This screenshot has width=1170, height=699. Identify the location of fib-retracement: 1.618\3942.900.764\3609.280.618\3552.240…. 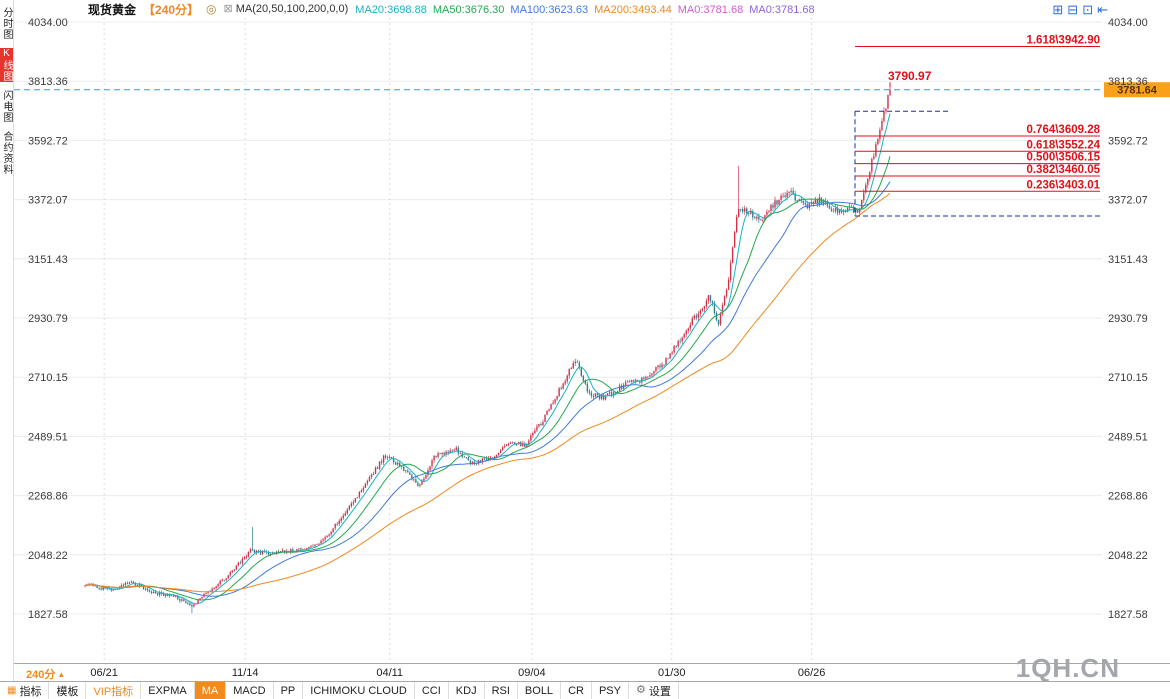
(977, 125).